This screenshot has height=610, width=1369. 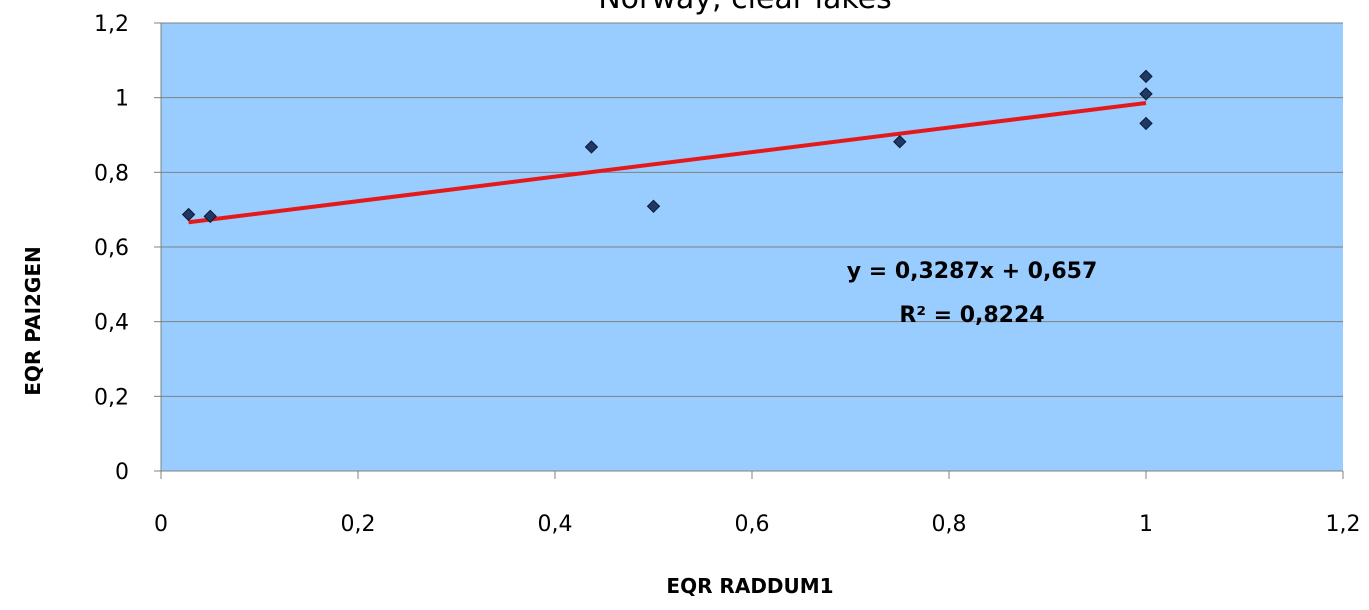 I want to click on y-tick-label-0: 0, so click(x=122, y=472).